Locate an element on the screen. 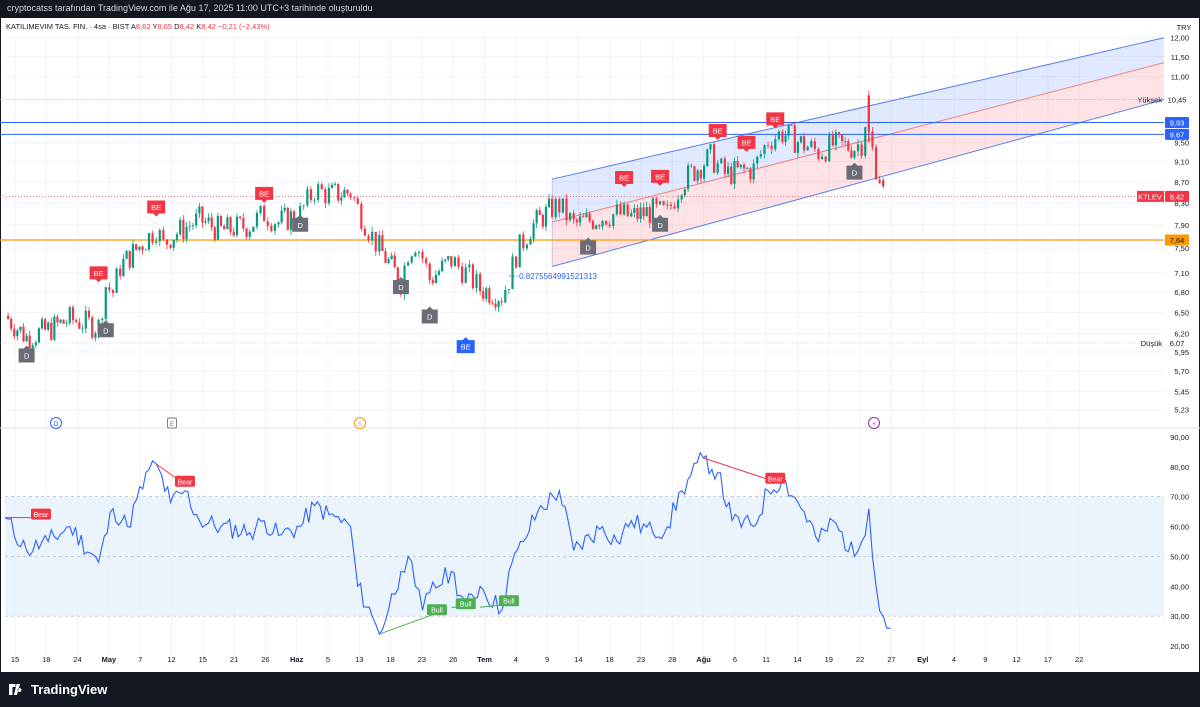 The image size is (1200, 707). divergence-bull-label: Bull is located at coordinates (436, 610).